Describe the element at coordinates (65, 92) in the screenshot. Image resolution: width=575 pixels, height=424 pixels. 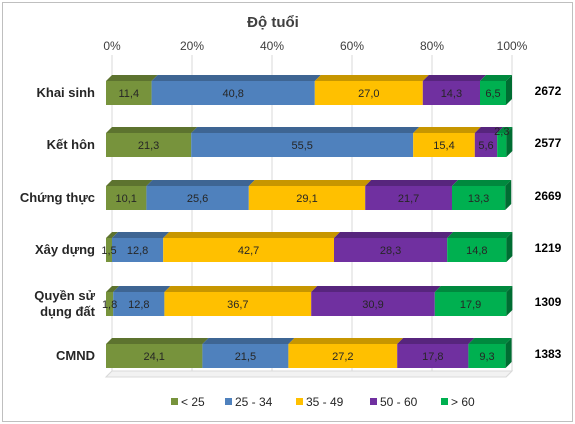
I see `category-label: Khai sinh` at that location.